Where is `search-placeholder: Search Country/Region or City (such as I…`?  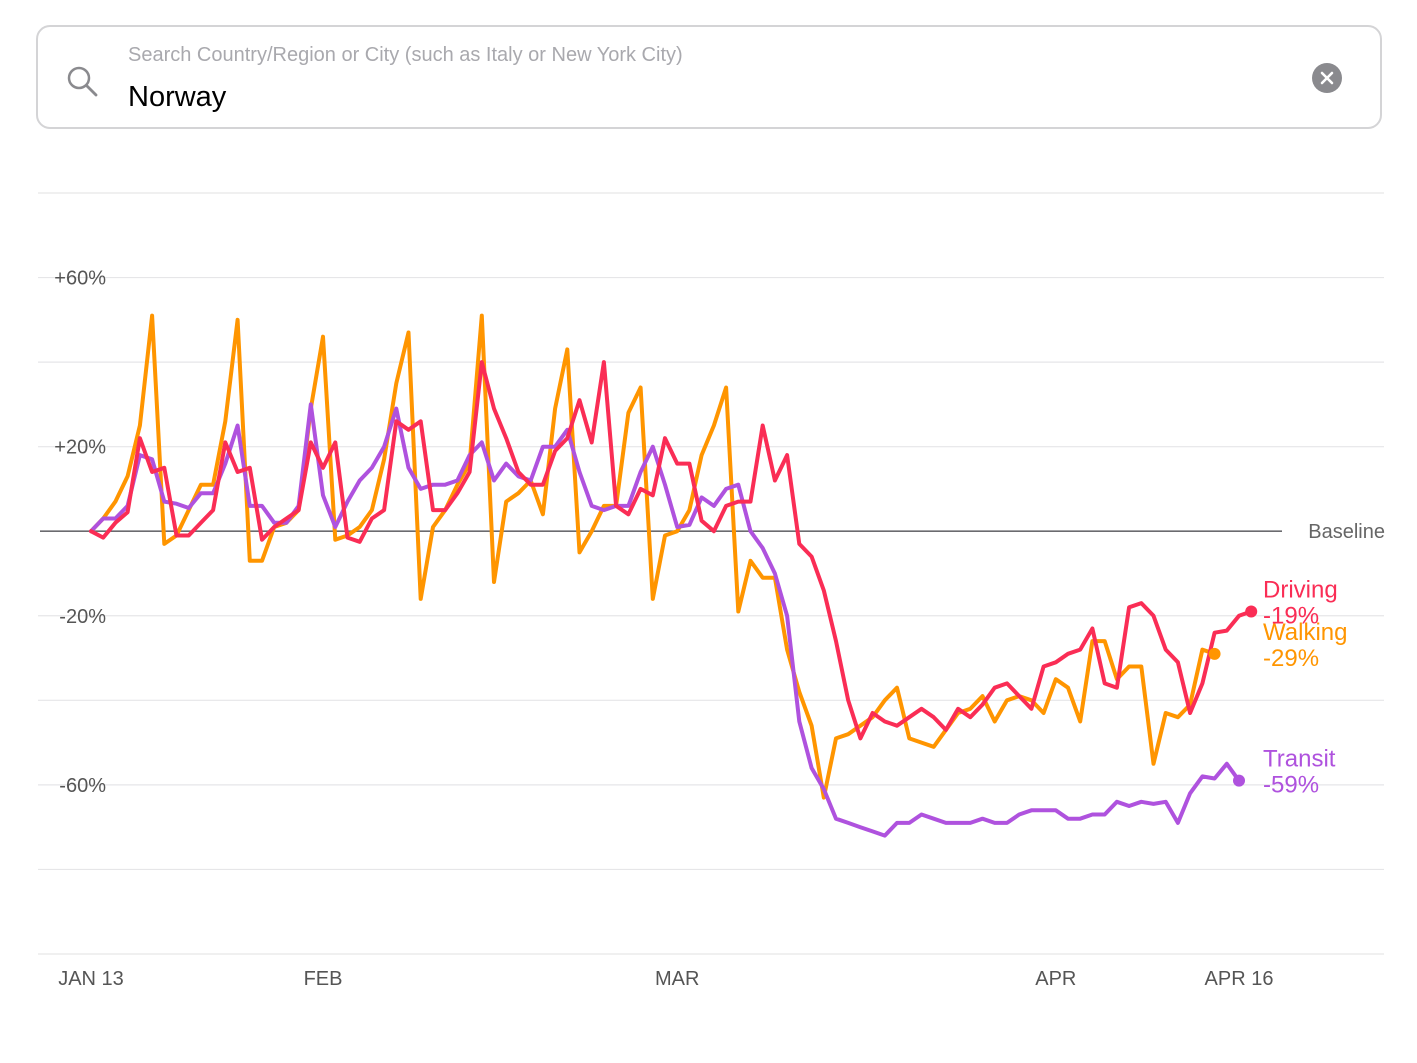 search-placeholder: Search Country/Region or City (such as I… is located at coordinates (405, 55).